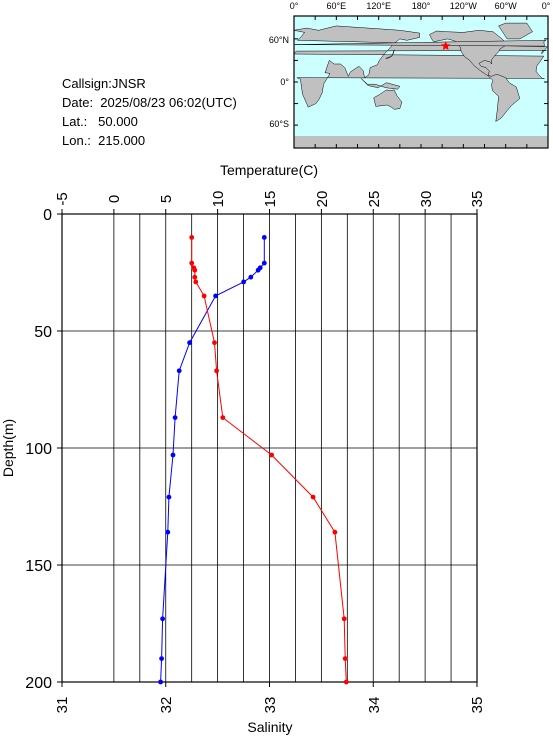  Describe the element at coordinates (378, 6) in the screenshot. I see `map-lon-label: 120°E` at that location.